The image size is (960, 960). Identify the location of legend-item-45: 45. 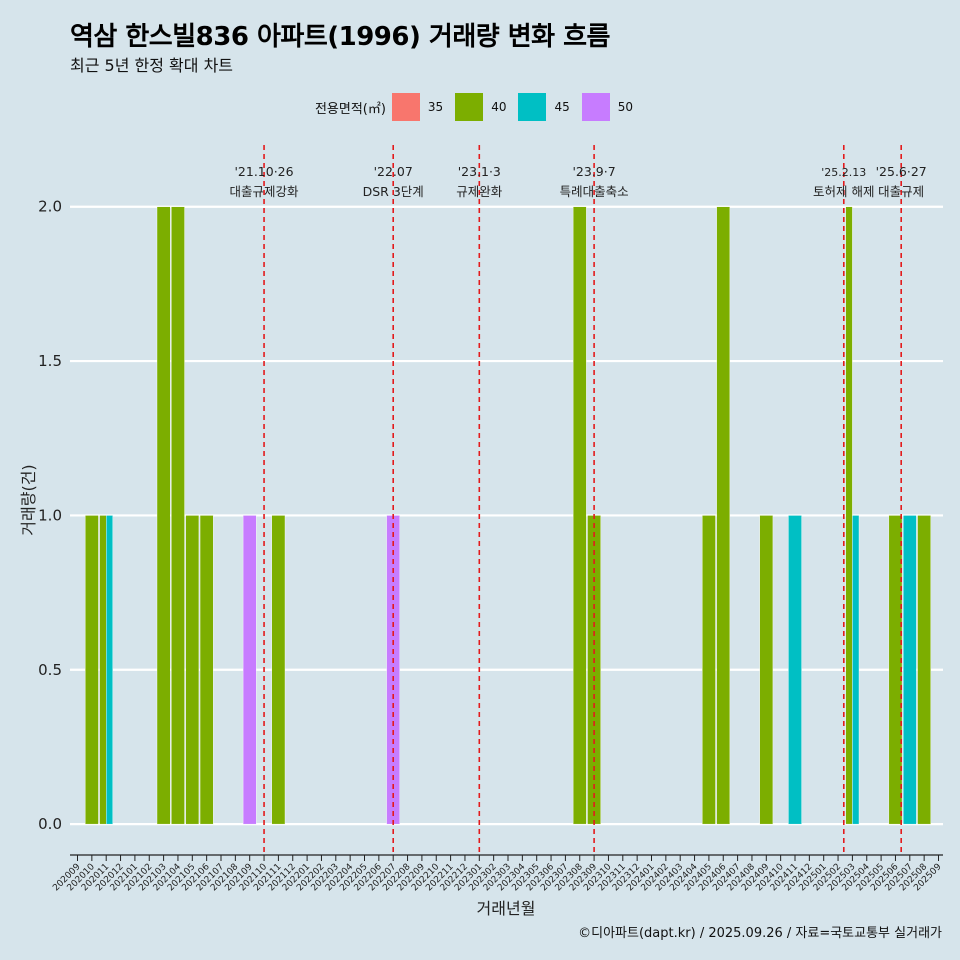
(544, 107).